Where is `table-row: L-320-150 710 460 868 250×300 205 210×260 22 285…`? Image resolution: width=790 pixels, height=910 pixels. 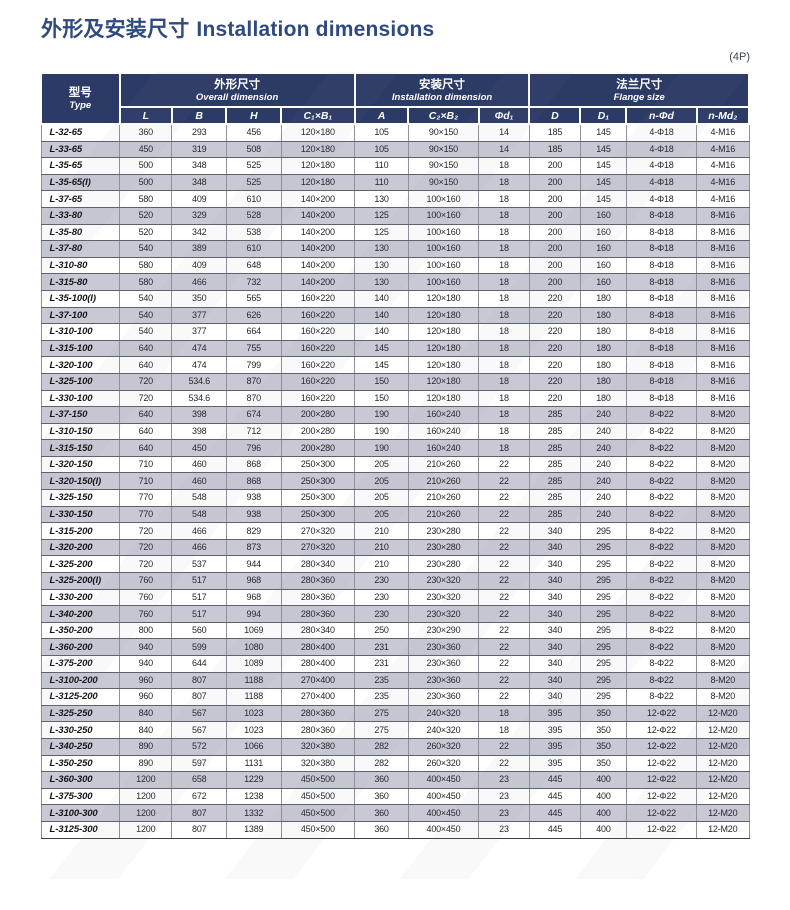
table-row: L-320-150 710 460 868 250×300 205 210×260 22 285… is located at coordinates (395, 464).